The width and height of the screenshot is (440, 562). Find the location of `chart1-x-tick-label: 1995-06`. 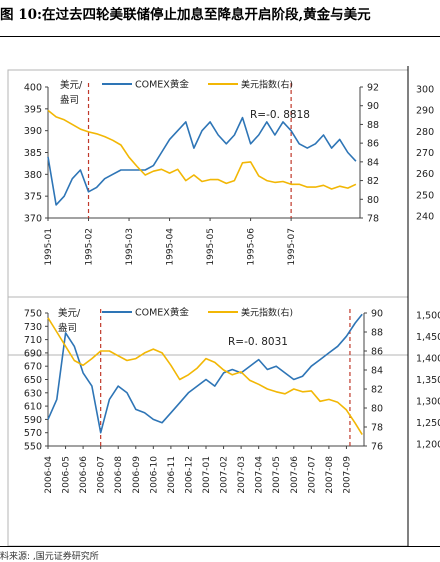

chart1-x-tick-label: 1995-06 is located at coordinates (252, 247).